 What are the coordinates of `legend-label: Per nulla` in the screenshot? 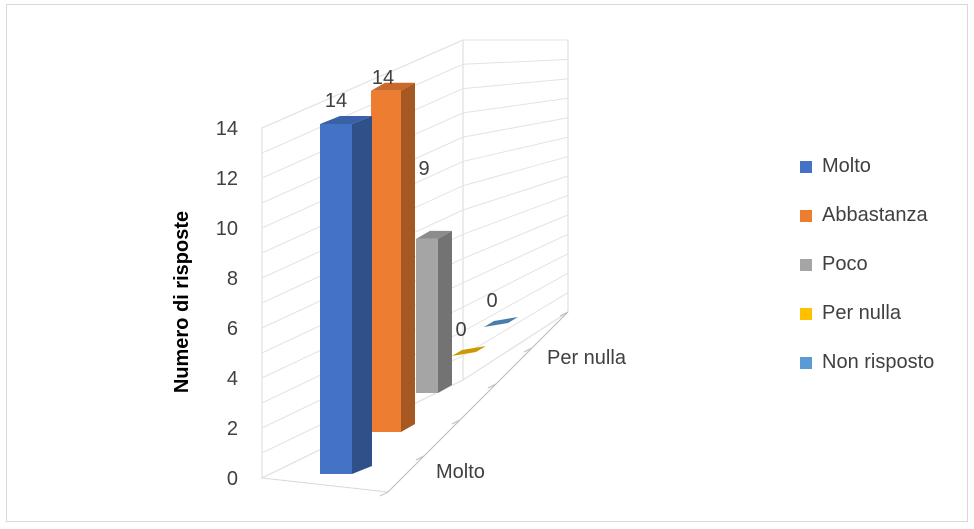 It's located at (861, 313).